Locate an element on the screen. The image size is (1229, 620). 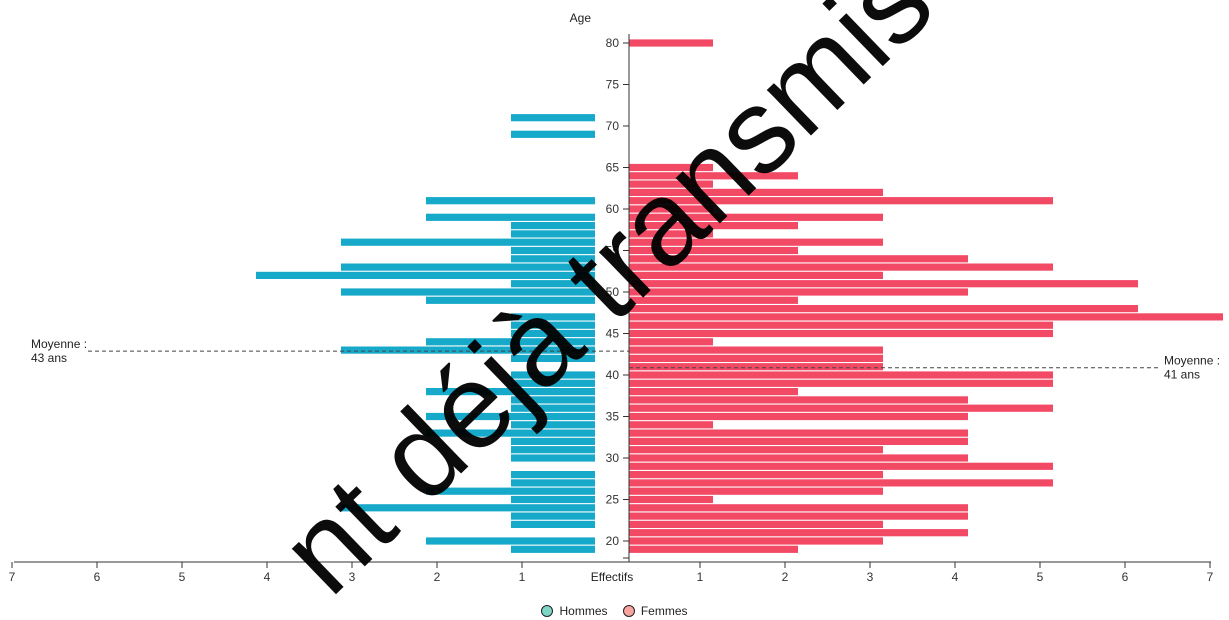
count-tick-label-left: 4 is located at coordinates (267, 577).